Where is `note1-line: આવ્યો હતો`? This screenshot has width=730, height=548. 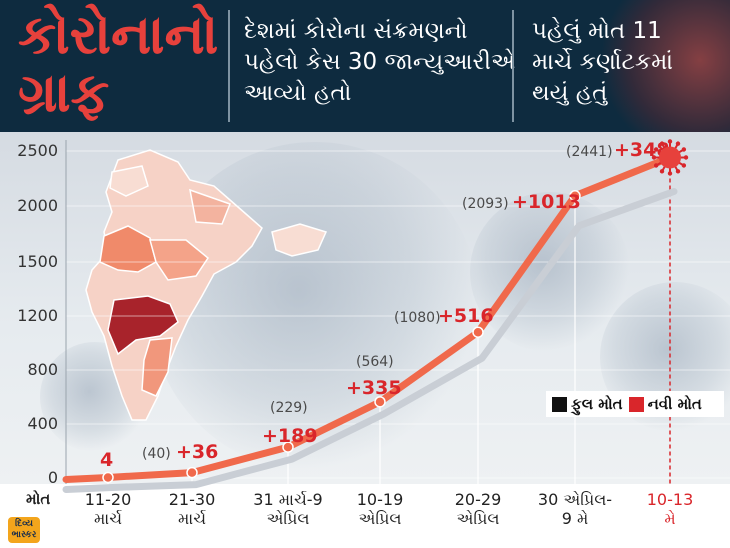
note1-line: આવ્યો હતો is located at coordinates (298, 93).